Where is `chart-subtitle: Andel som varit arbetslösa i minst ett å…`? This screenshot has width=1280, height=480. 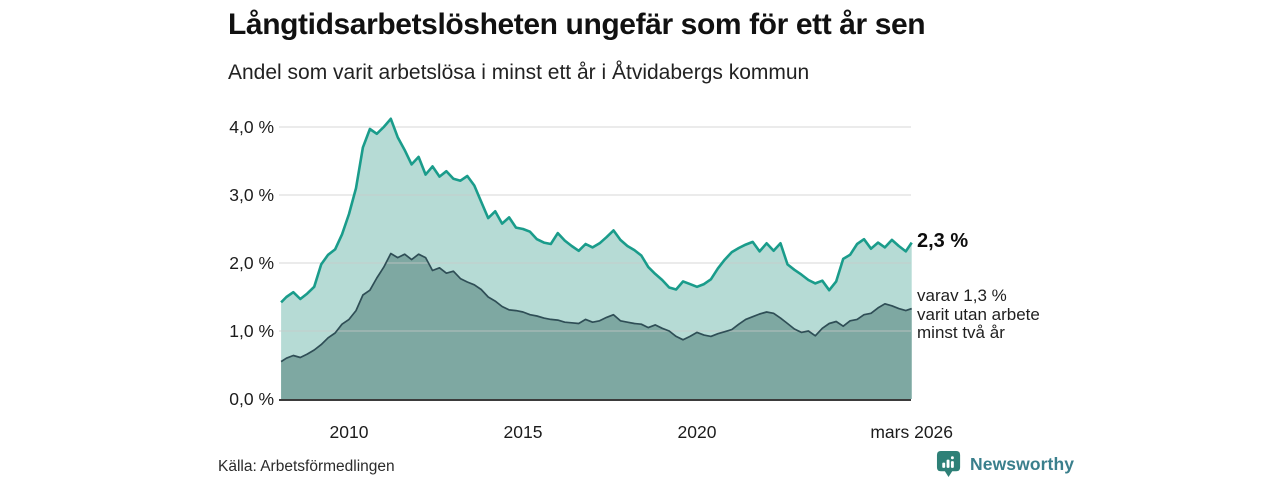
chart-subtitle: Andel som varit arbetslösa i minst ett å… is located at coordinates (519, 72).